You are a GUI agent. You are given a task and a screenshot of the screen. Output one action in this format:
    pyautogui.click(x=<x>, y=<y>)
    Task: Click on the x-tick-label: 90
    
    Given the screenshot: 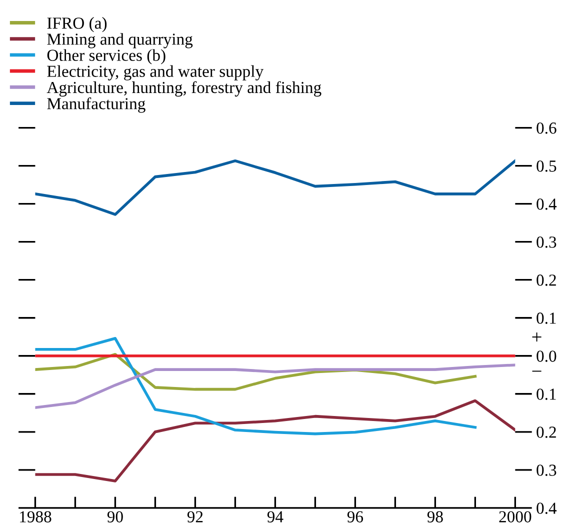 What is the action you would take?
    pyautogui.click(x=115, y=516)
    